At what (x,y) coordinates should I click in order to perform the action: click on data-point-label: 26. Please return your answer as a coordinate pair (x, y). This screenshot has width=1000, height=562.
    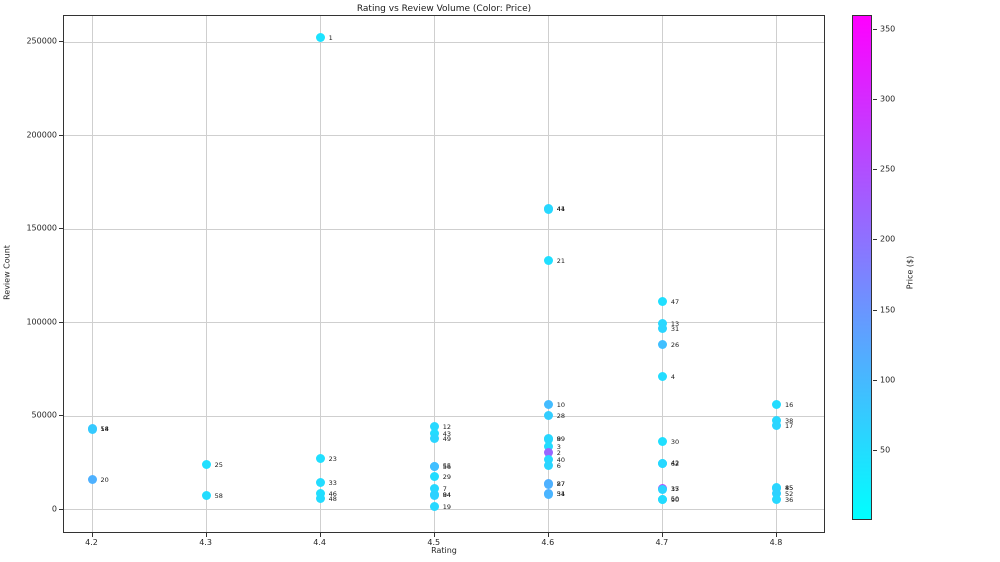
    Looking at the image, I should click on (675, 344).